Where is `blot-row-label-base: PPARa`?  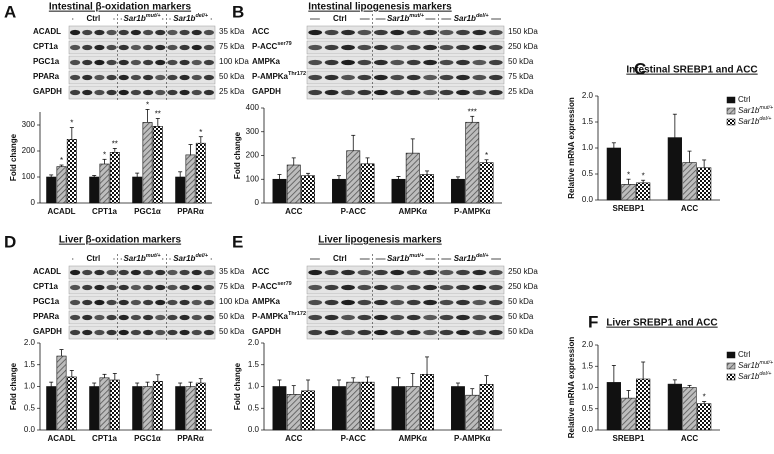
blot-row-label-base: PPARa is located at coordinates (46, 316).